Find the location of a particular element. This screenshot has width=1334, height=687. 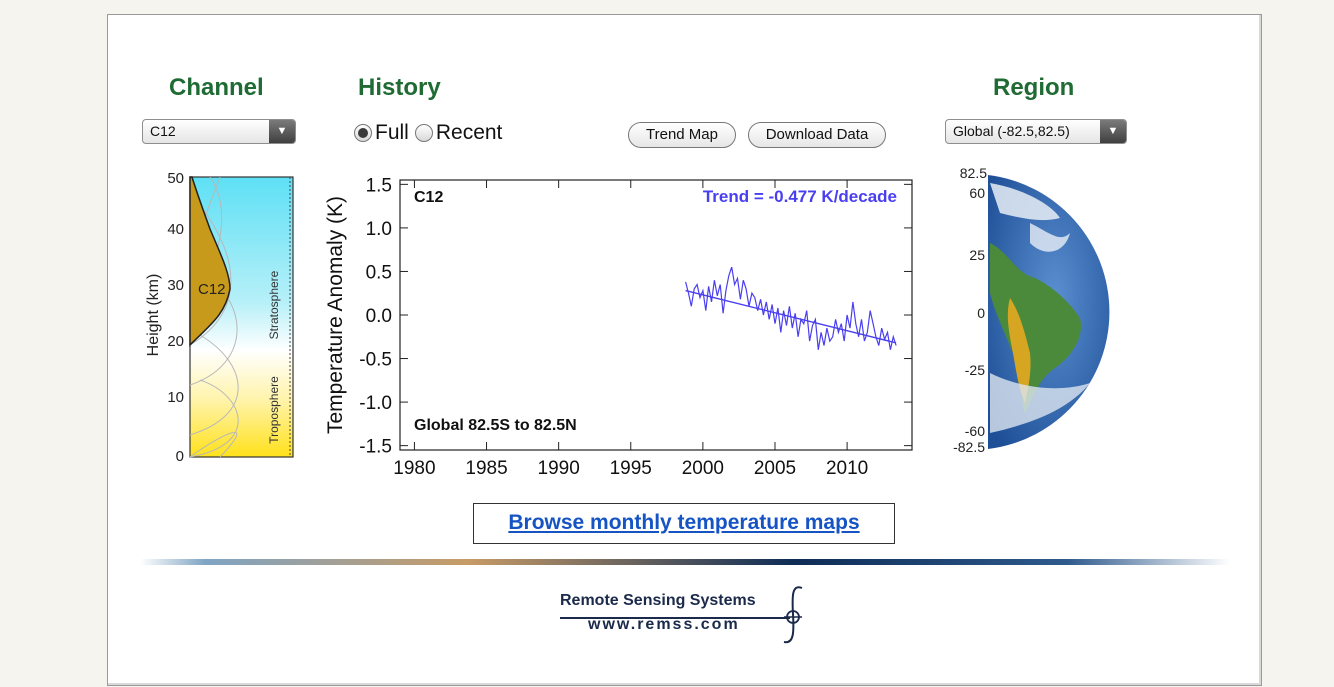

height-axis-label: Height (km) is located at coordinates (153, 315).